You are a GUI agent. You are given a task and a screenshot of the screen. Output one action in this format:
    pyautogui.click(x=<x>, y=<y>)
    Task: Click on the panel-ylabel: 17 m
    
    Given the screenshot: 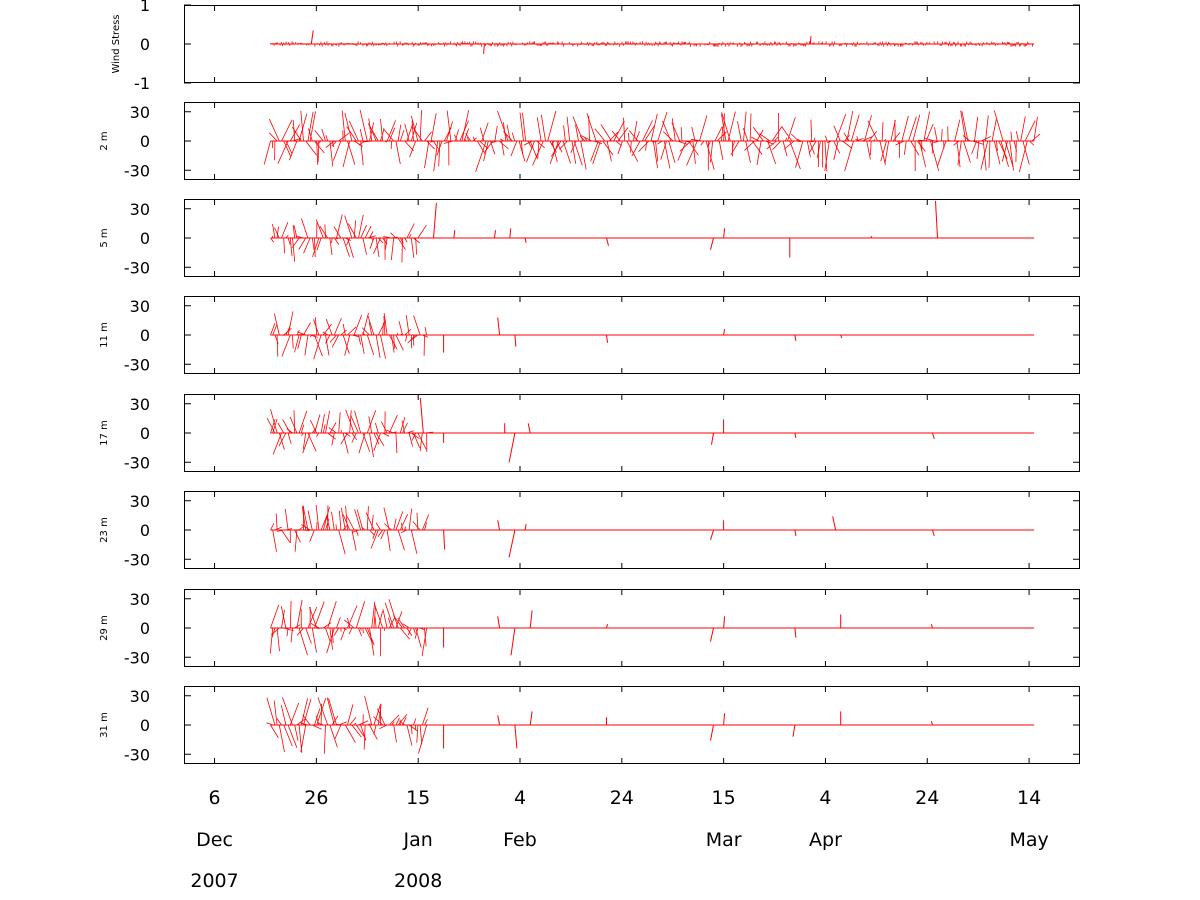 What is the action you would take?
    pyautogui.click(x=104, y=433)
    